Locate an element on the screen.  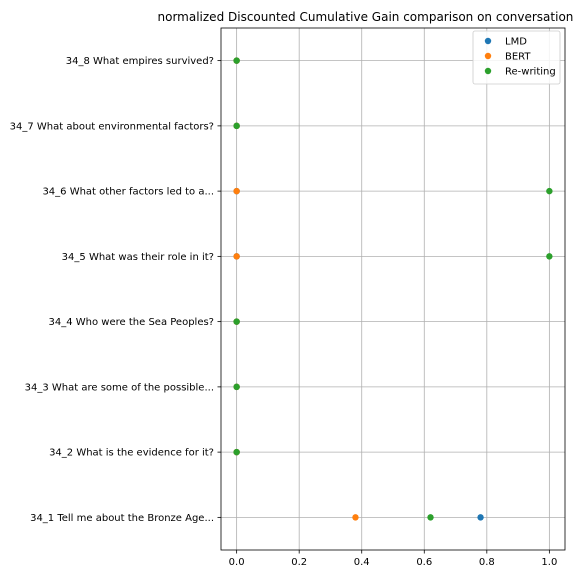
y-category-label: 34_4 Who were the Sea Peoples? is located at coordinates (131, 322).